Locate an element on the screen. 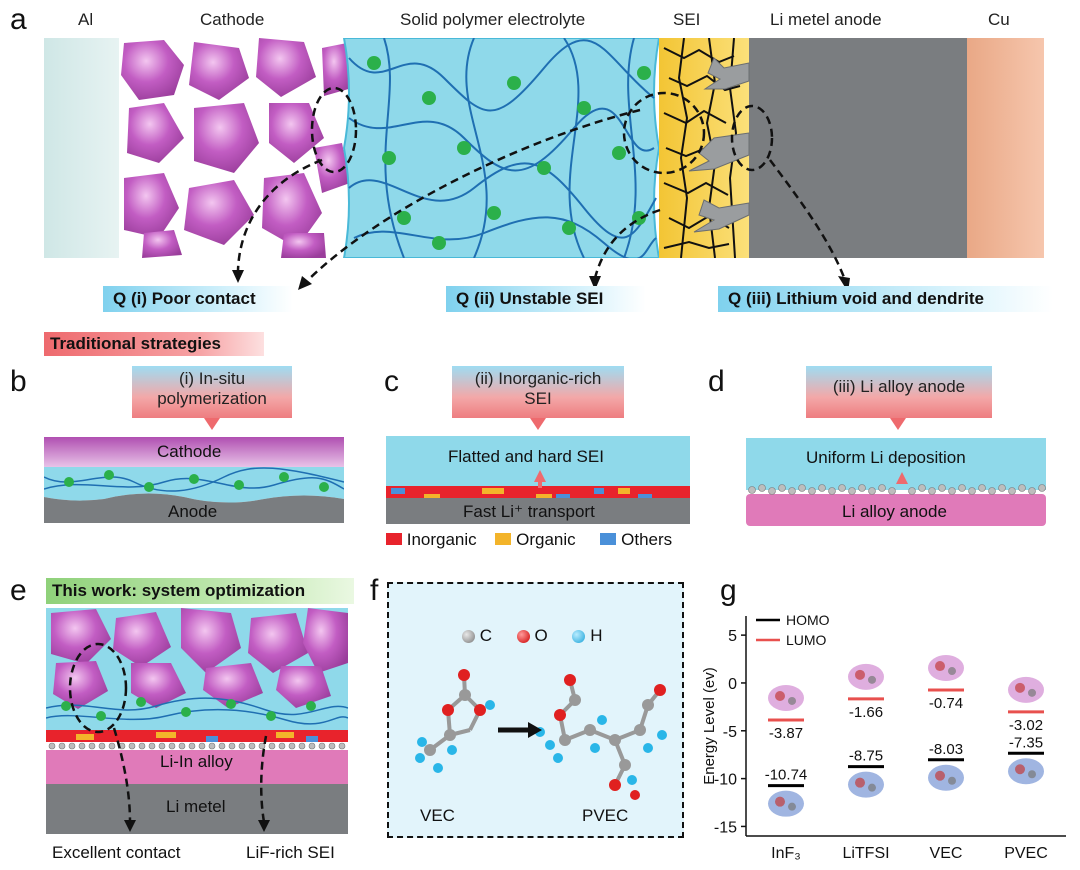  strategy-in-situ: (i) In-situ polymerization is located at coordinates (212, 392).